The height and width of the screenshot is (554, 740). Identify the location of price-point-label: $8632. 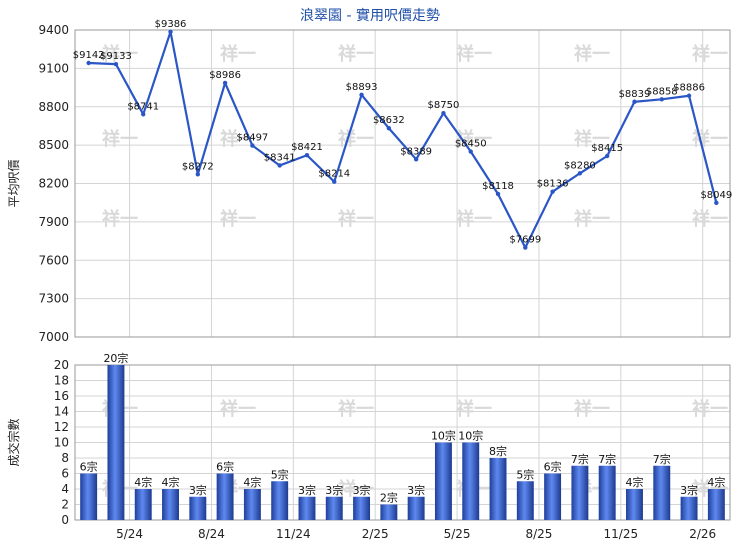
(389, 120).